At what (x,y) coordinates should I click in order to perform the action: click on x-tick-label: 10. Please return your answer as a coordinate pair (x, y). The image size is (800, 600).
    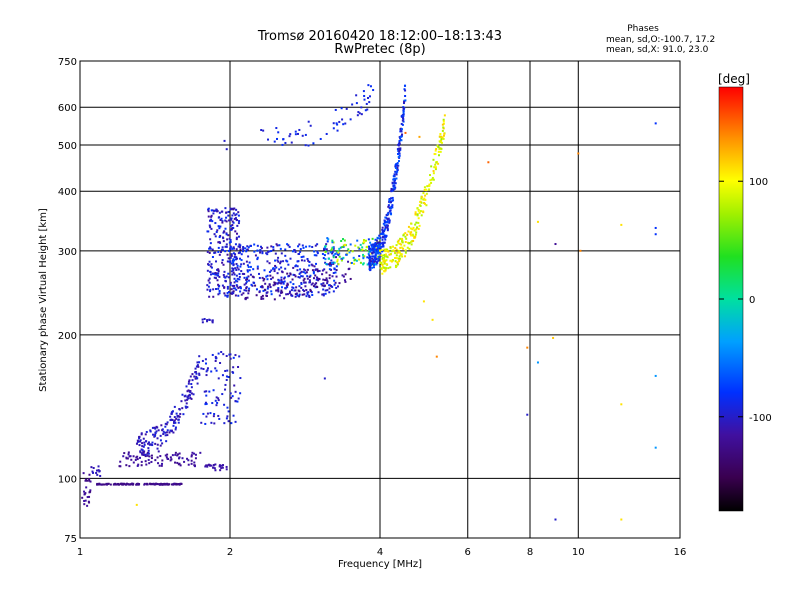
    Looking at the image, I should click on (578, 552).